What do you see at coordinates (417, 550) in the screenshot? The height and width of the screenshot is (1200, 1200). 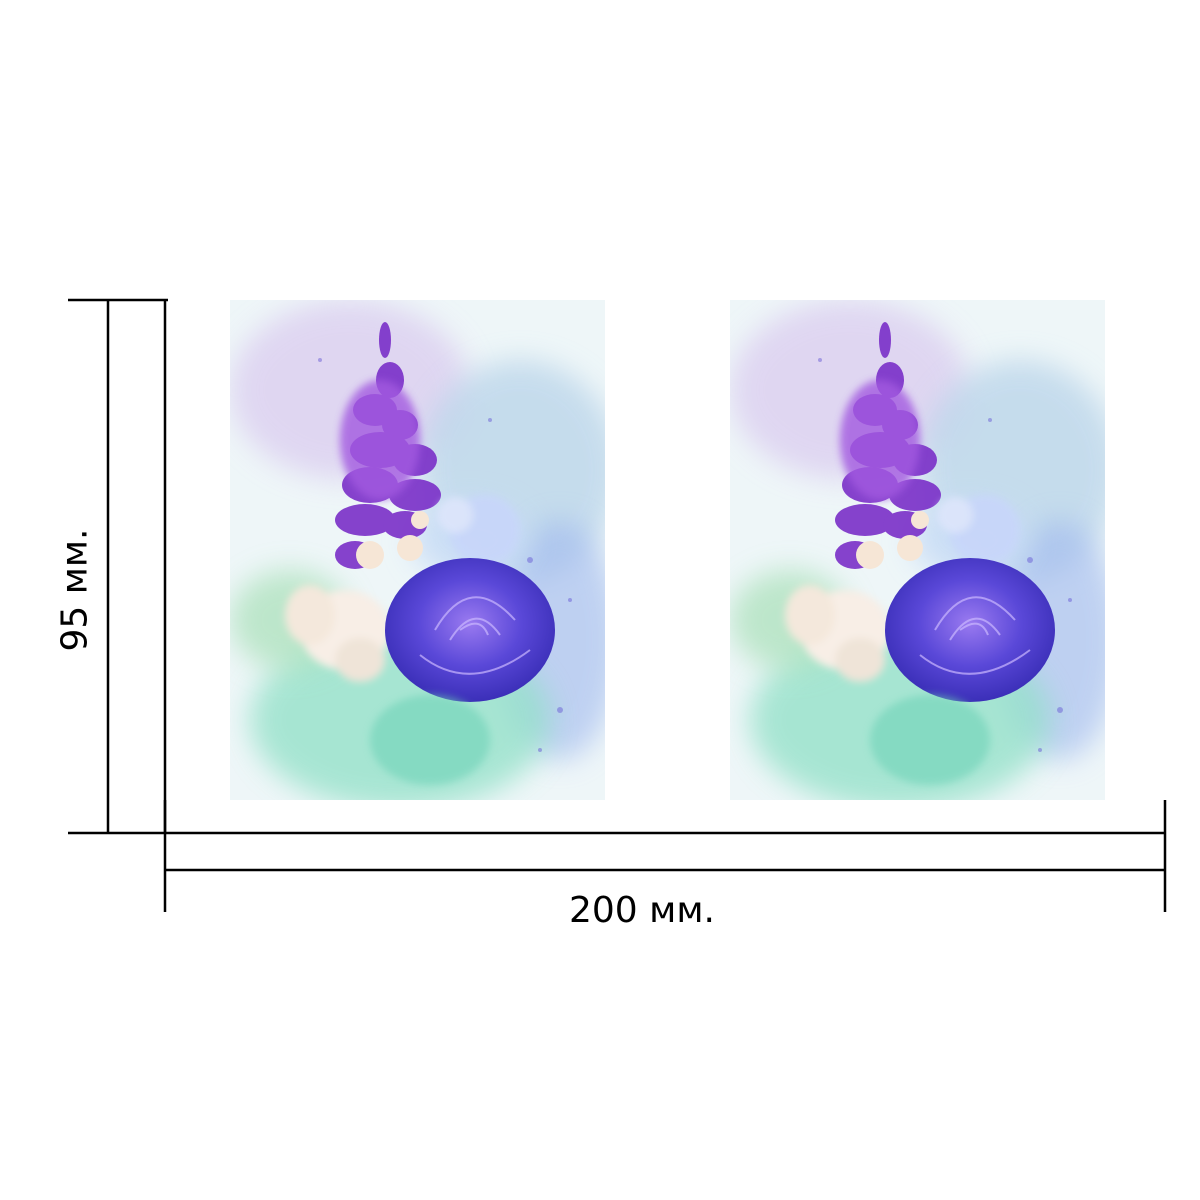 I see `floral-watercolor-panel-left` at bounding box center [417, 550].